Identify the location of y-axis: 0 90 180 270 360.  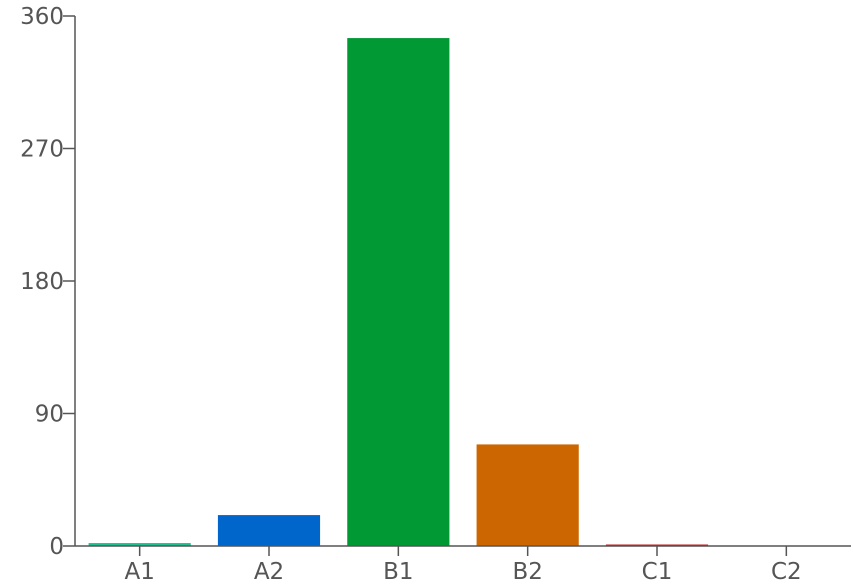
(48, 282).